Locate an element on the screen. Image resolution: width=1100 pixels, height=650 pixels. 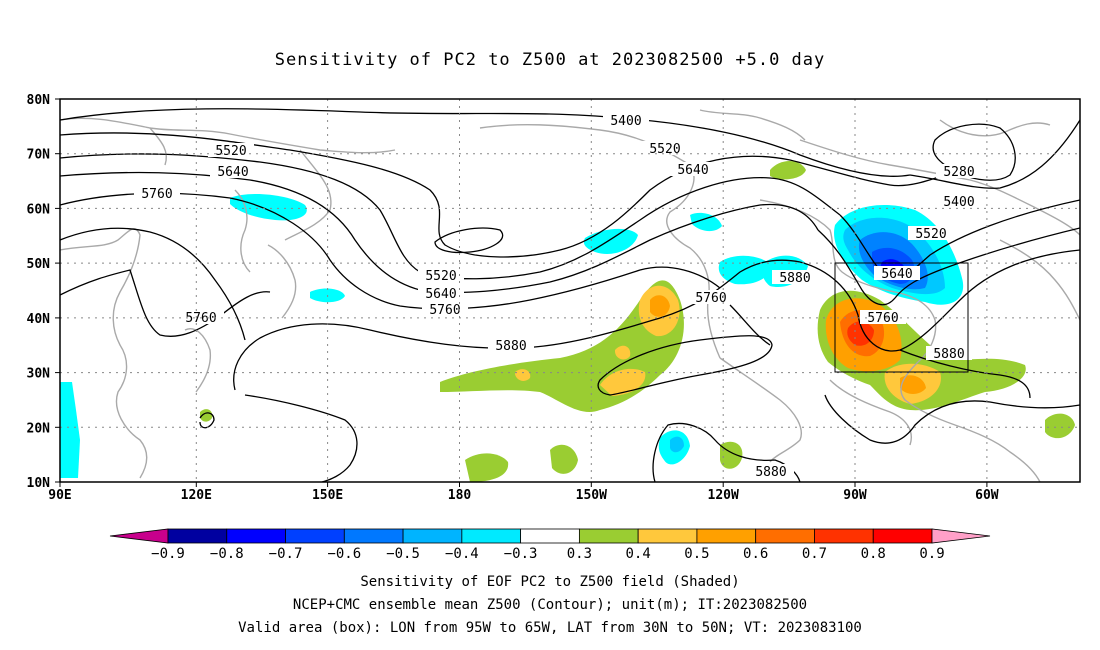
colorbar-label: 0.8 is located at coordinates (873, 554).